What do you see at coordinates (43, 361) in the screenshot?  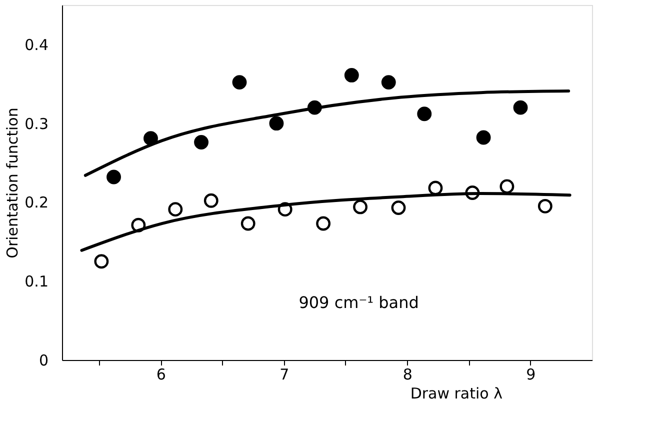 I see `y-tick-label: 0` at bounding box center [43, 361].